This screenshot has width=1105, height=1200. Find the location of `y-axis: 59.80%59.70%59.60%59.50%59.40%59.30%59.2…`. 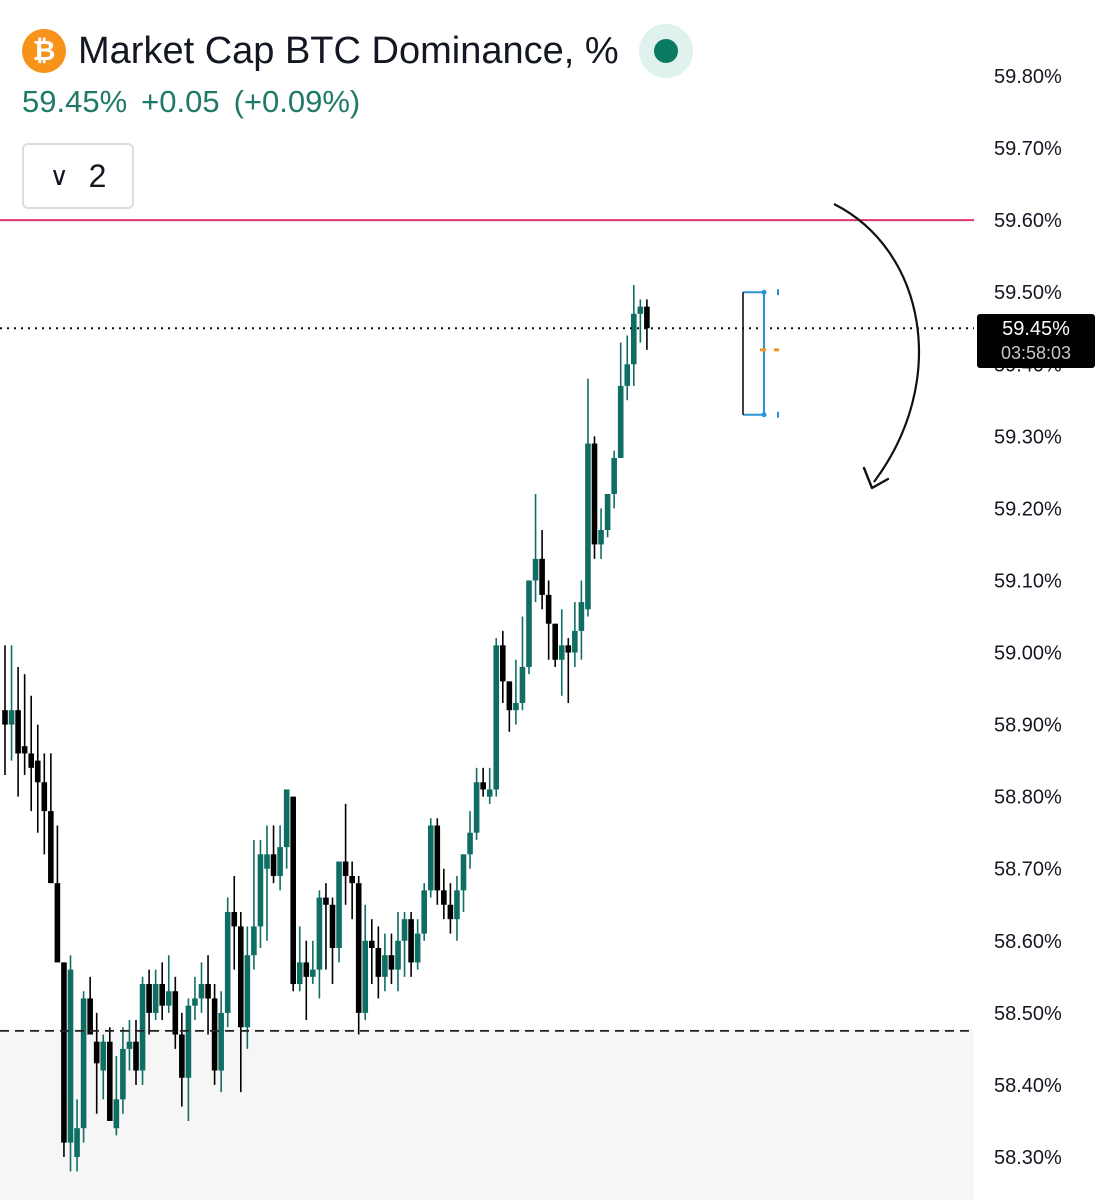

y-axis: 59.80%59.70%59.60%59.50%59.40%59.30%59.2… is located at coordinates (1028, 617).